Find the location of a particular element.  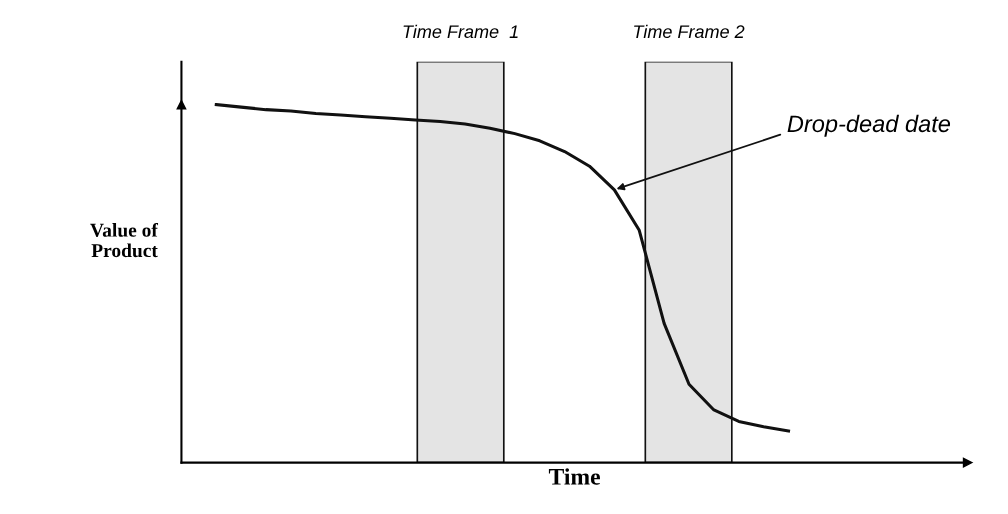

annotation: Drop-dead date is located at coordinates (869, 125).